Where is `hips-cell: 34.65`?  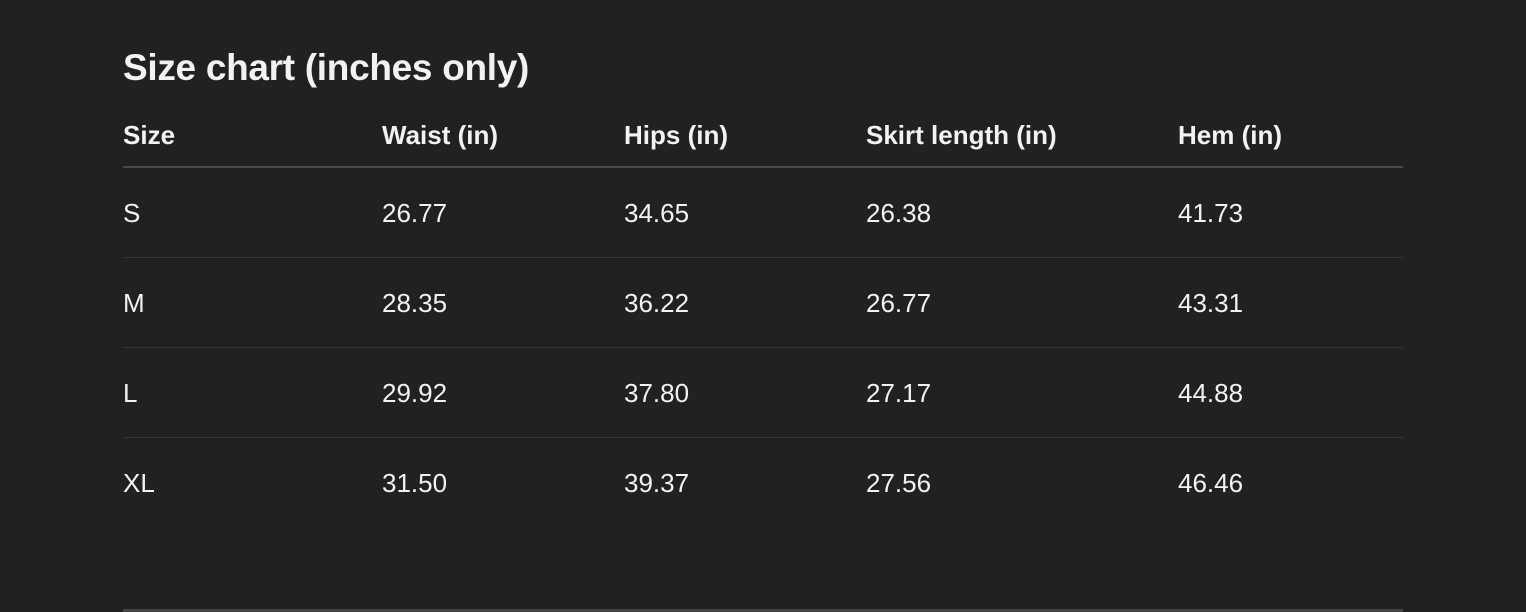 hips-cell: 34.65 is located at coordinates (657, 213).